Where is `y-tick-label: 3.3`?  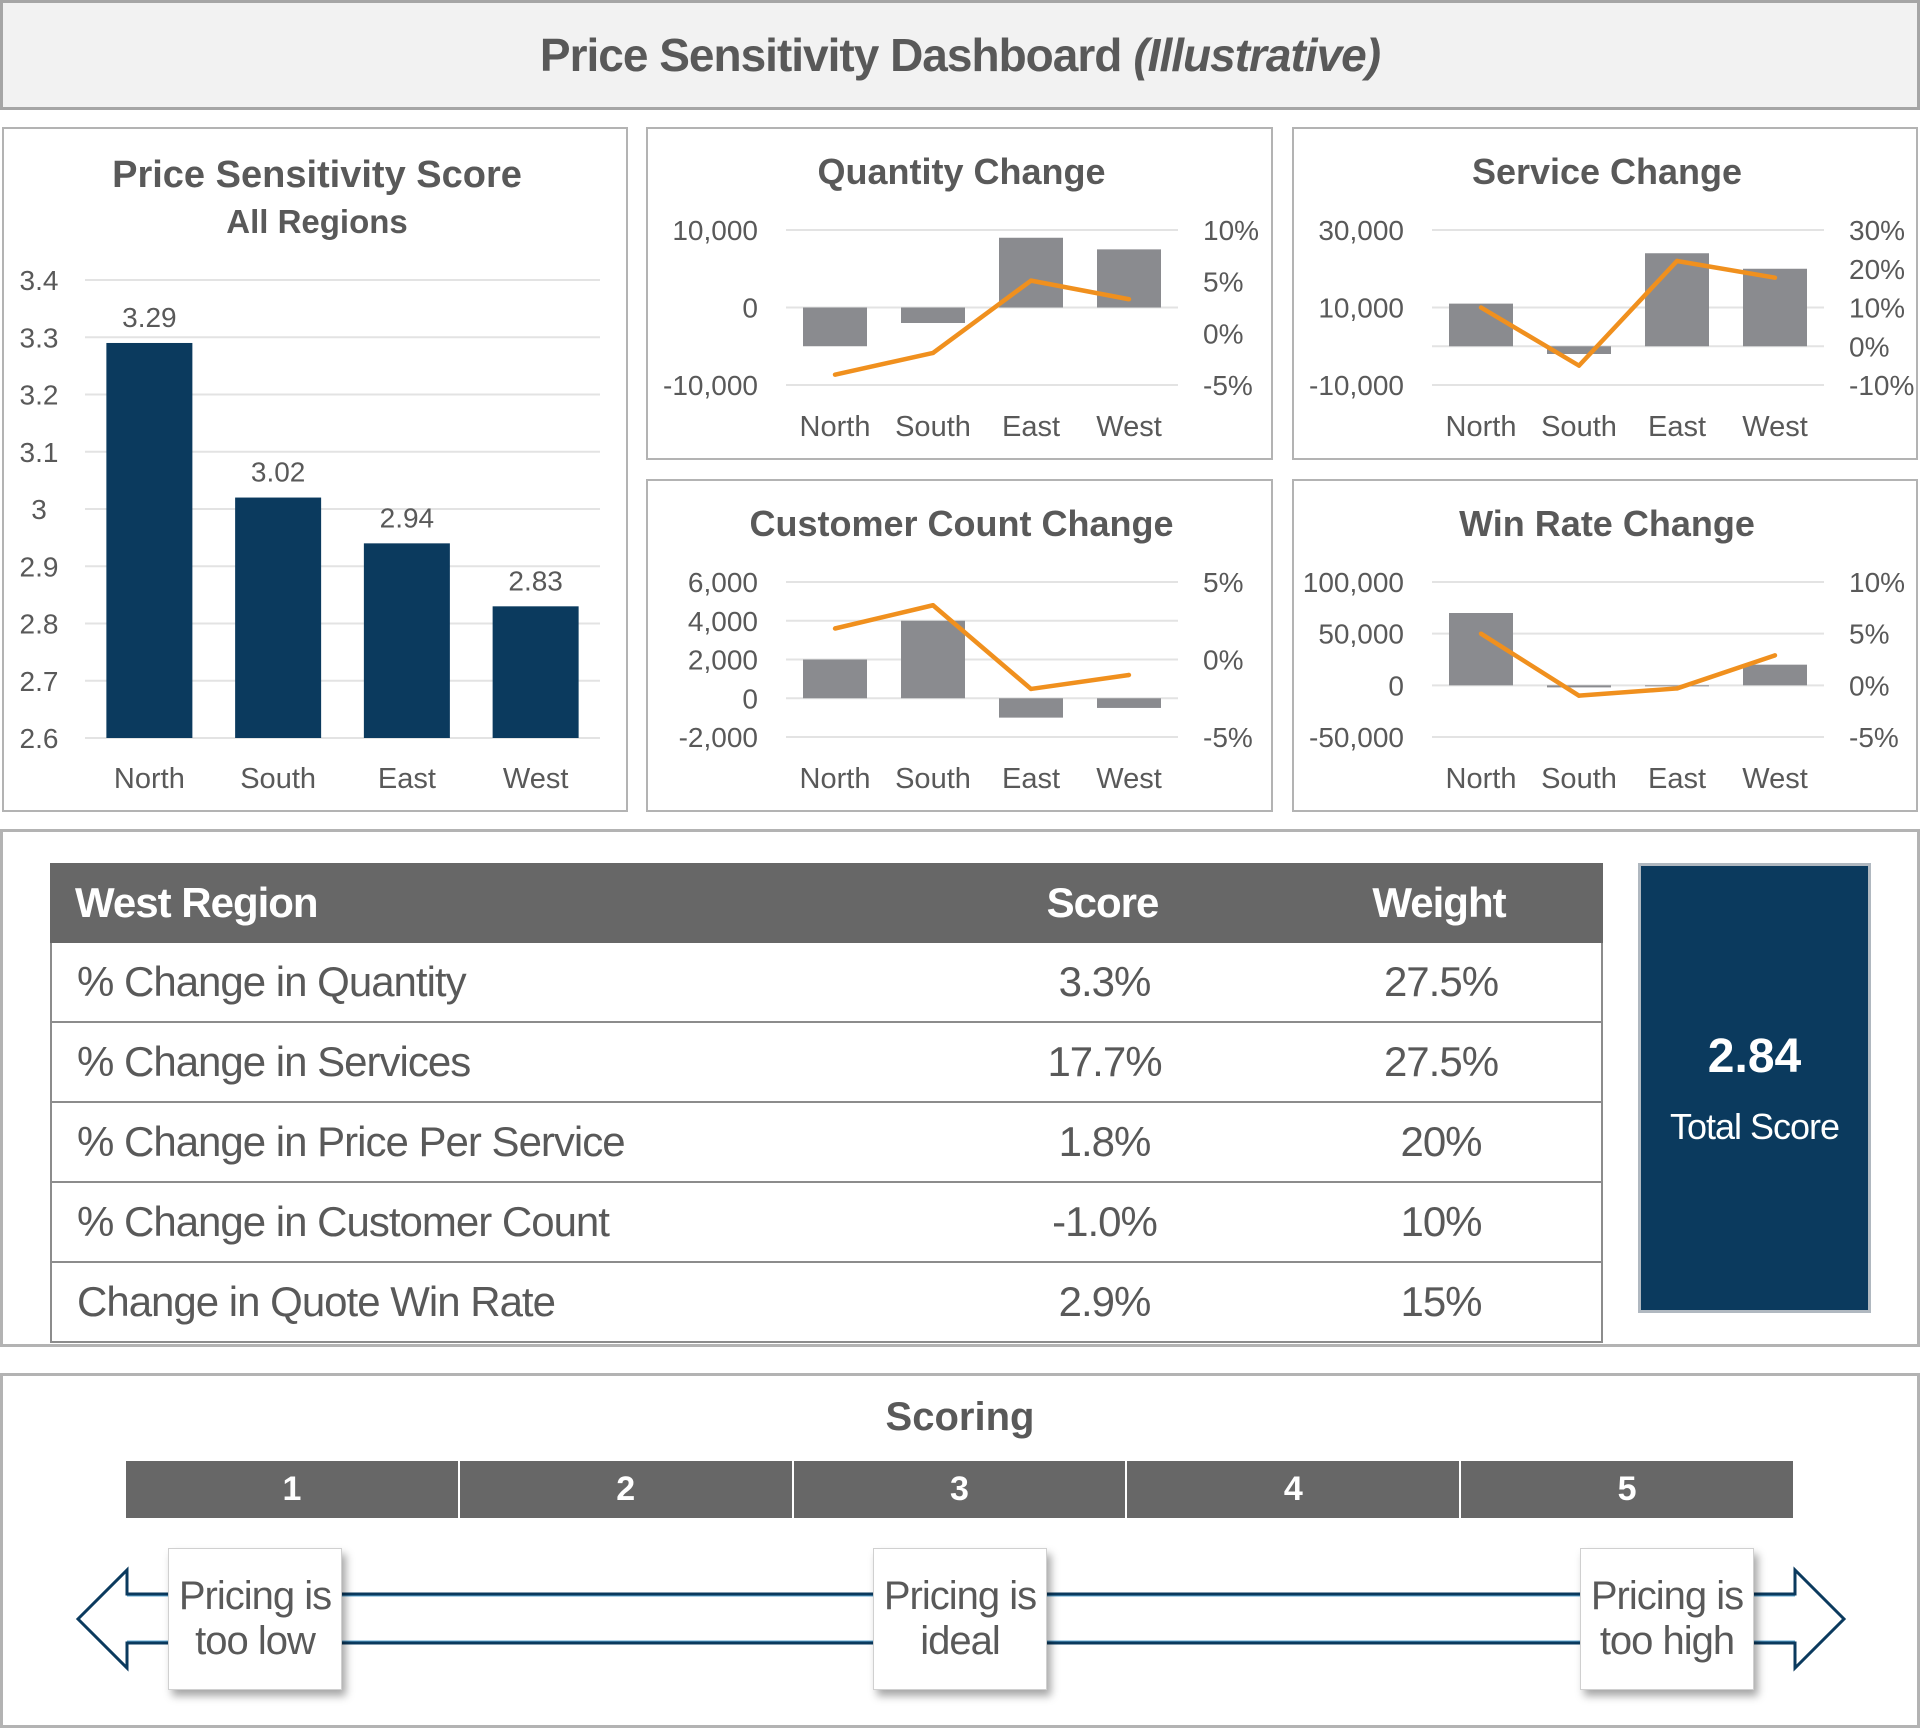
y-tick-label: 3.3 is located at coordinates (39, 337).